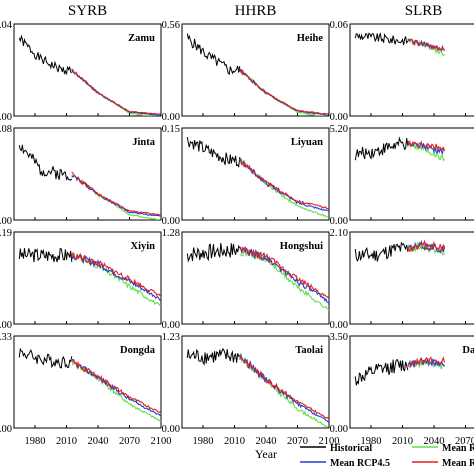  What do you see at coordinates (360, 463) in the screenshot?
I see `legend-label: Mean RCP4.5` at bounding box center [360, 463].